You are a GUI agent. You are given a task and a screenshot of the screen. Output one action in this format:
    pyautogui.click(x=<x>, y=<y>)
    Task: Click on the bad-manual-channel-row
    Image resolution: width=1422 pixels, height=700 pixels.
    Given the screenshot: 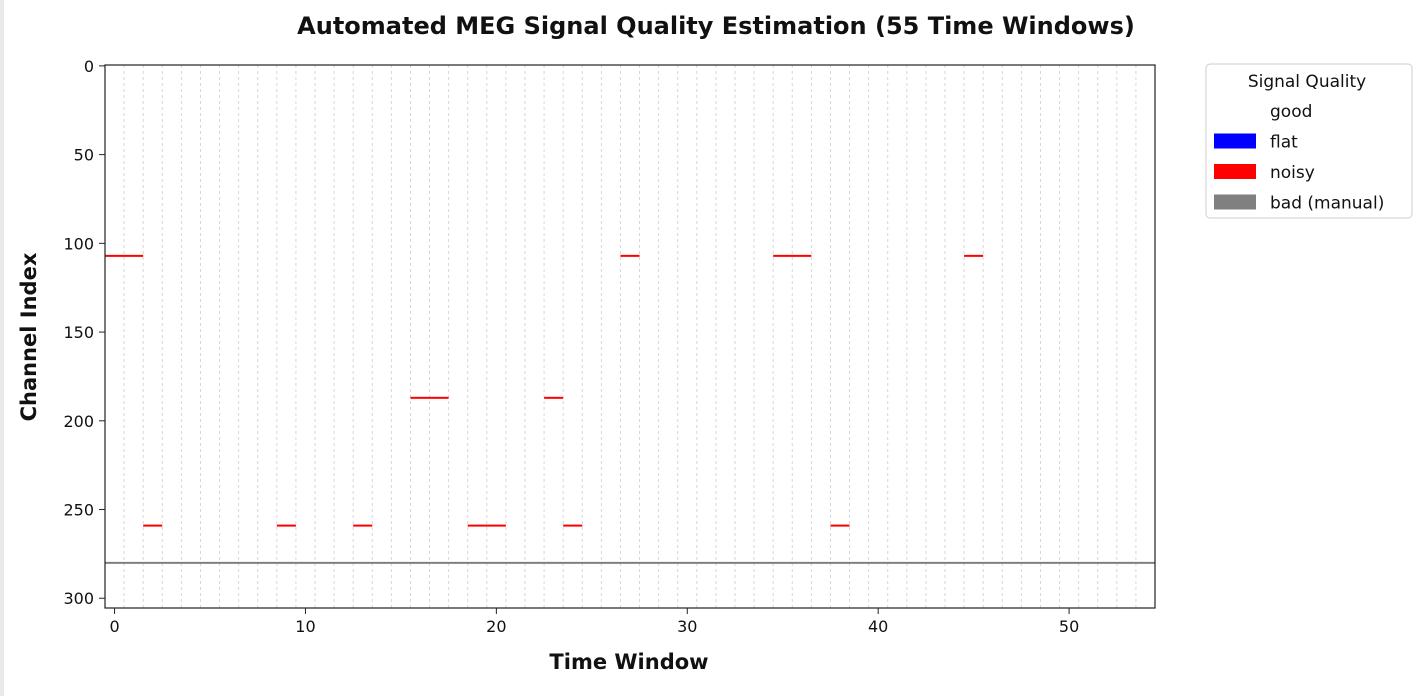 What is the action you would take?
    pyautogui.click(x=630, y=562)
    